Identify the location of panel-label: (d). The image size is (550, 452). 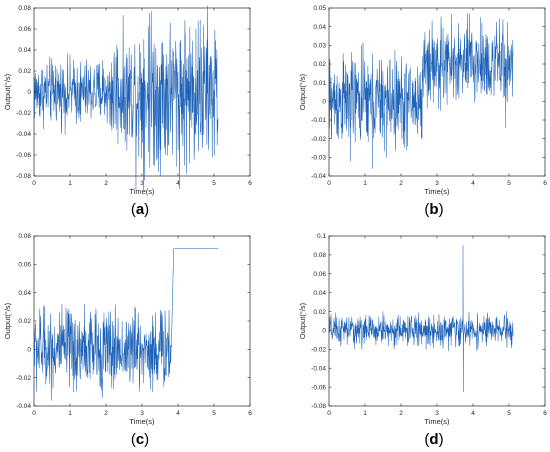
(433, 439).